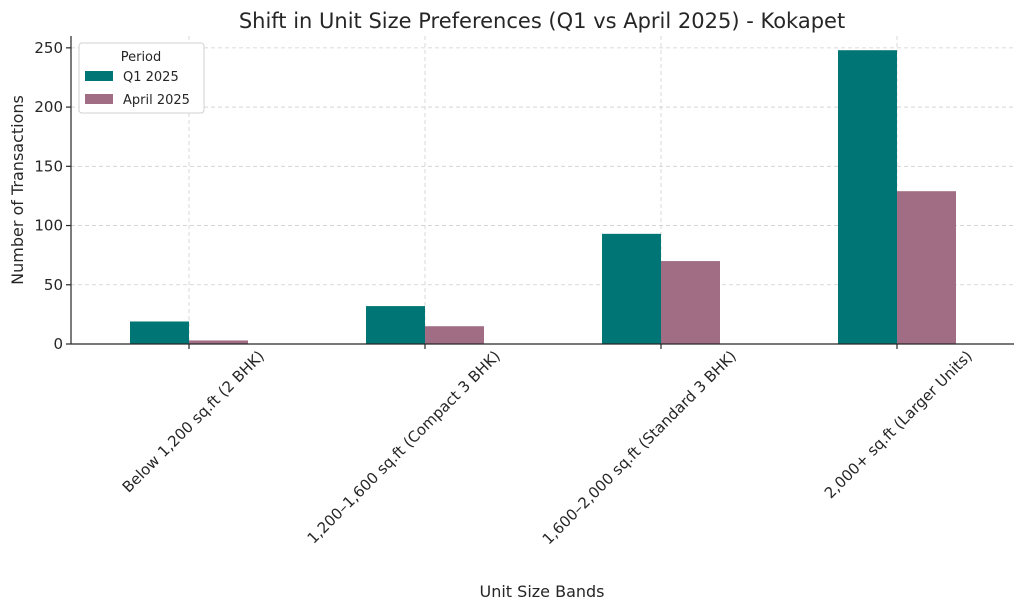  Describe the element at coordinates (151, 77) in the screenshot. I see `legend-label-q1-2025: Q1 2025` at that location.